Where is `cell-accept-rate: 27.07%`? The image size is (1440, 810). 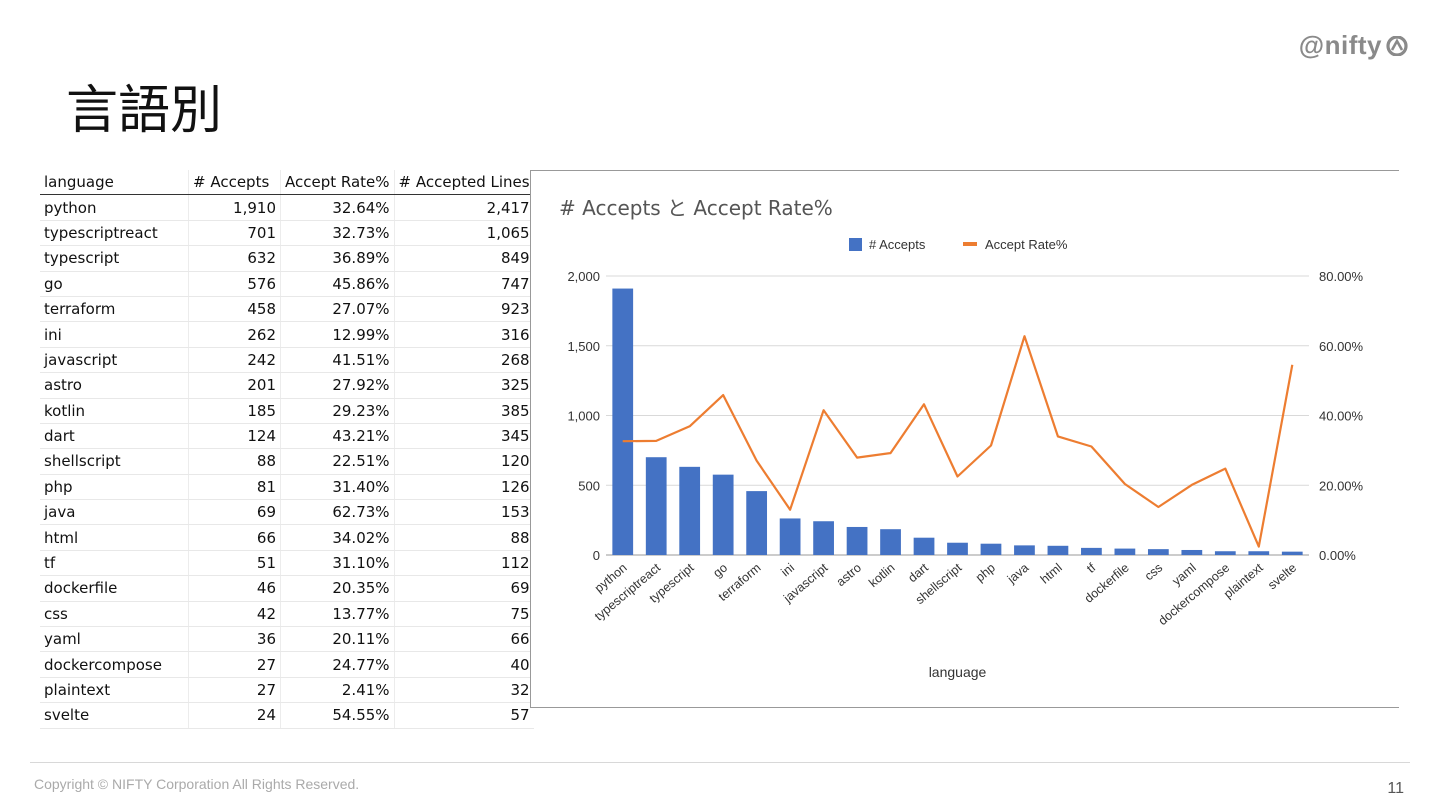
cell-accept-rate: 27.07% is located at coordinates (337, 309).